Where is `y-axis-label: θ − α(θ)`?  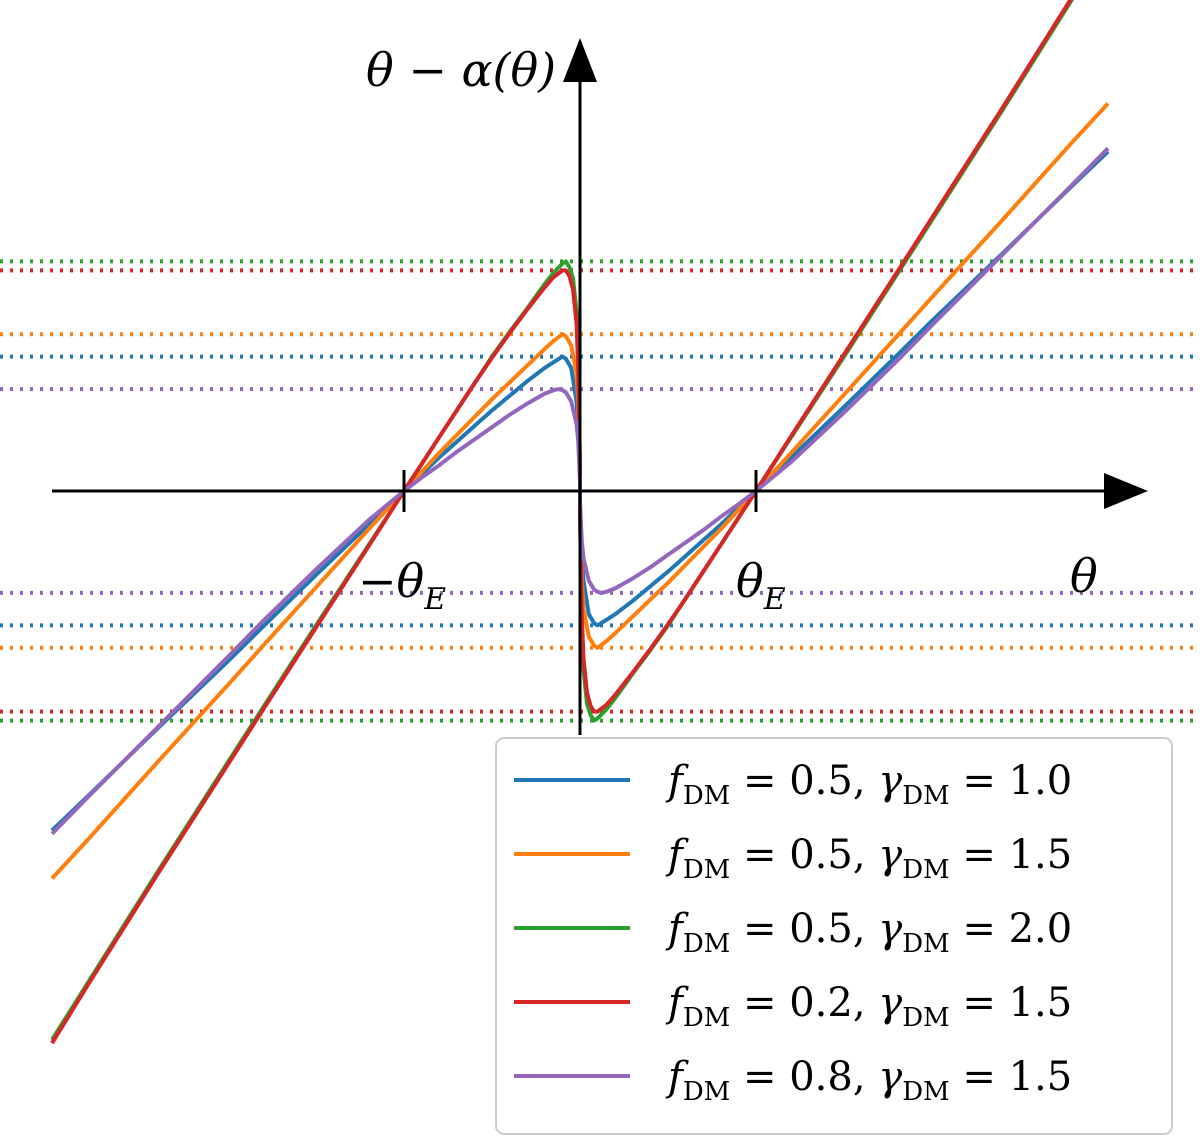 y-axis-label: θ − α(θ) is located at coordinates (461, 70).